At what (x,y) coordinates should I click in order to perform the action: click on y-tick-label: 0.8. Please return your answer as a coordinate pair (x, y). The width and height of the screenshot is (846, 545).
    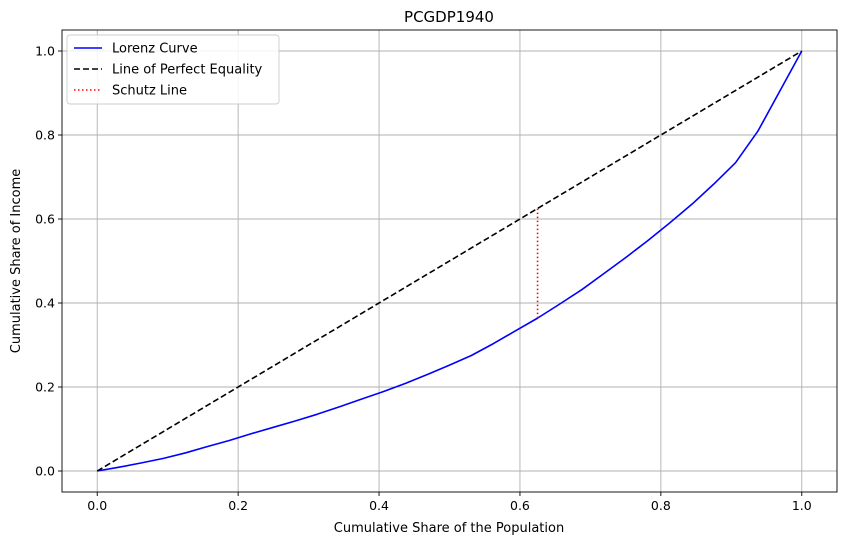
    Looking at the image, I should click on (45, 135).